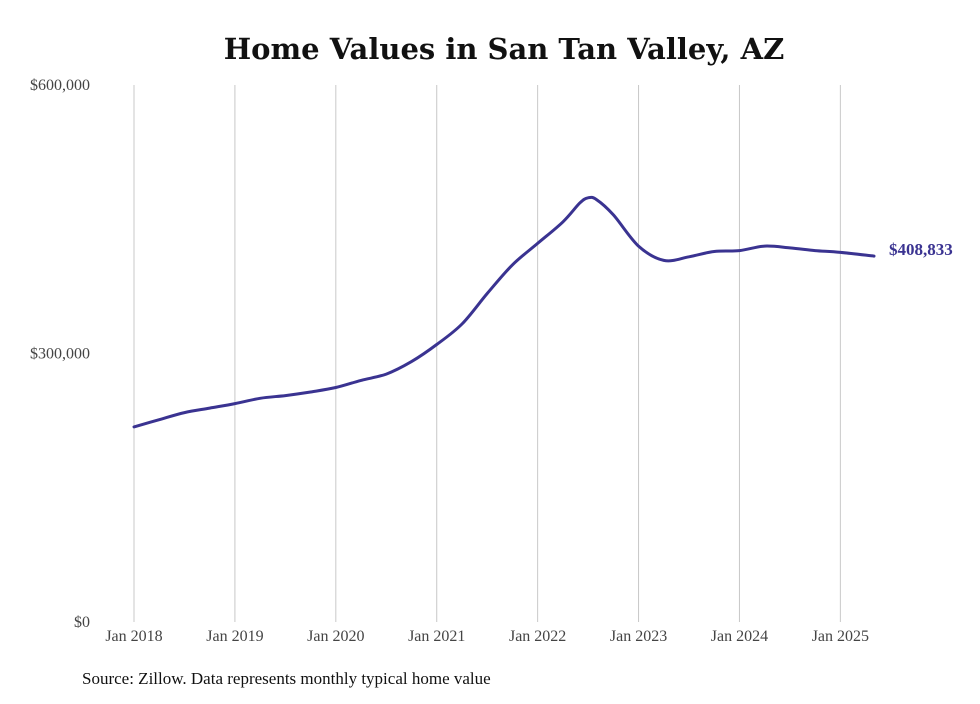 The height and width of the screenshot is (704, 980). I want to click on x-tick-label: Jan 2024, so click(739, 636).